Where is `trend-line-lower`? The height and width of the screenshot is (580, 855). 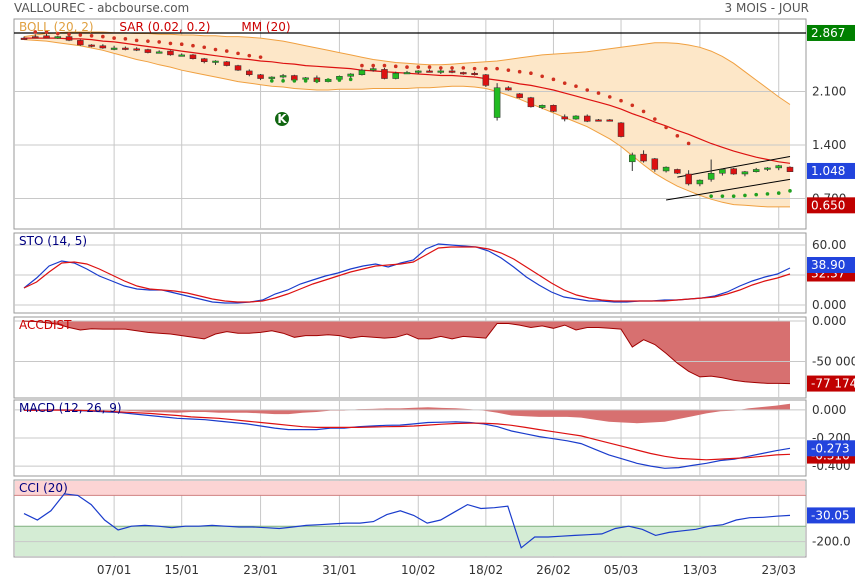
trend-line-lower is located at coordinates (728, 189).